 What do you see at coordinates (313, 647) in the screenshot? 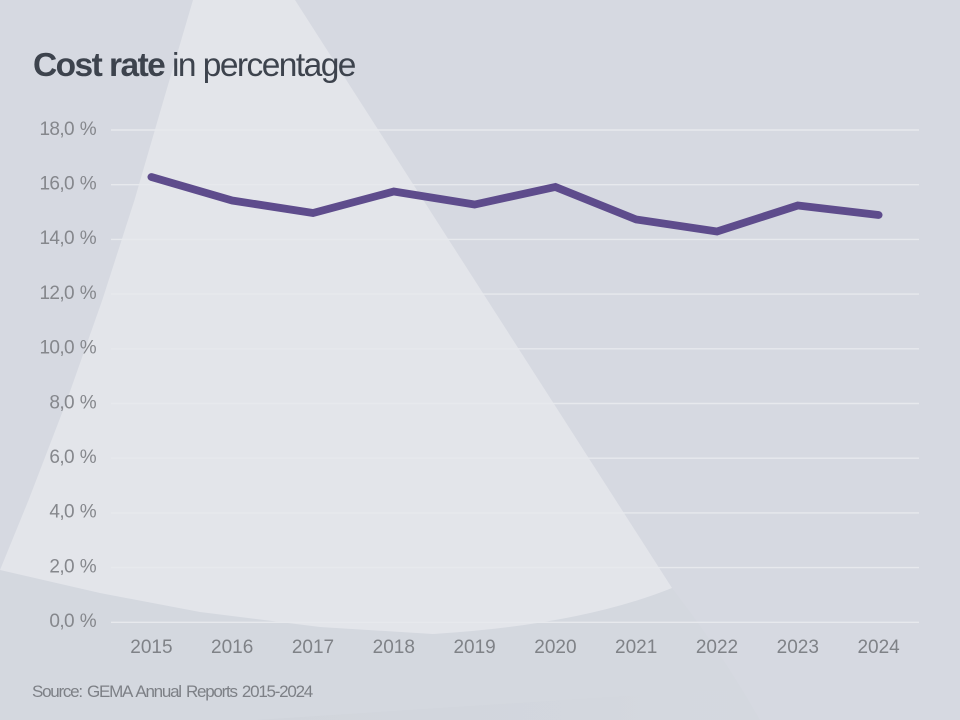
I see `svg-text: 2017` at bounding box center [313, 647].